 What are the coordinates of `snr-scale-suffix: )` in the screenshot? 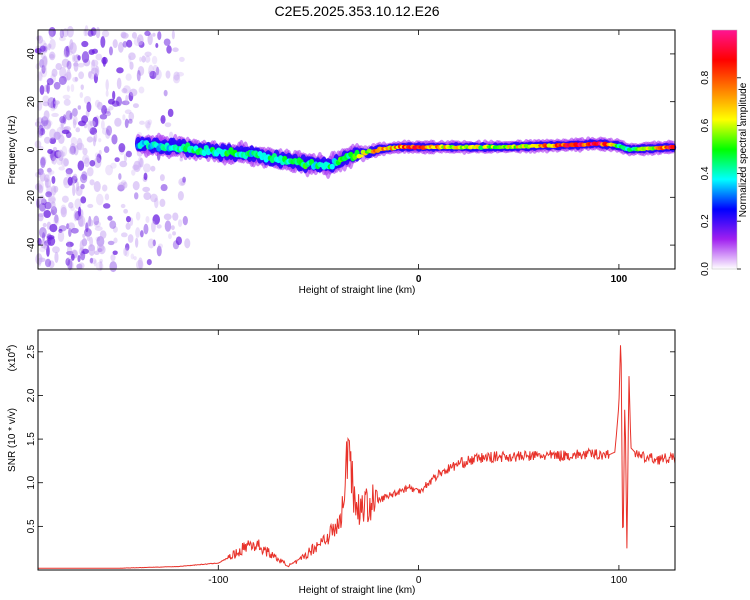 It's located at (12, 346).